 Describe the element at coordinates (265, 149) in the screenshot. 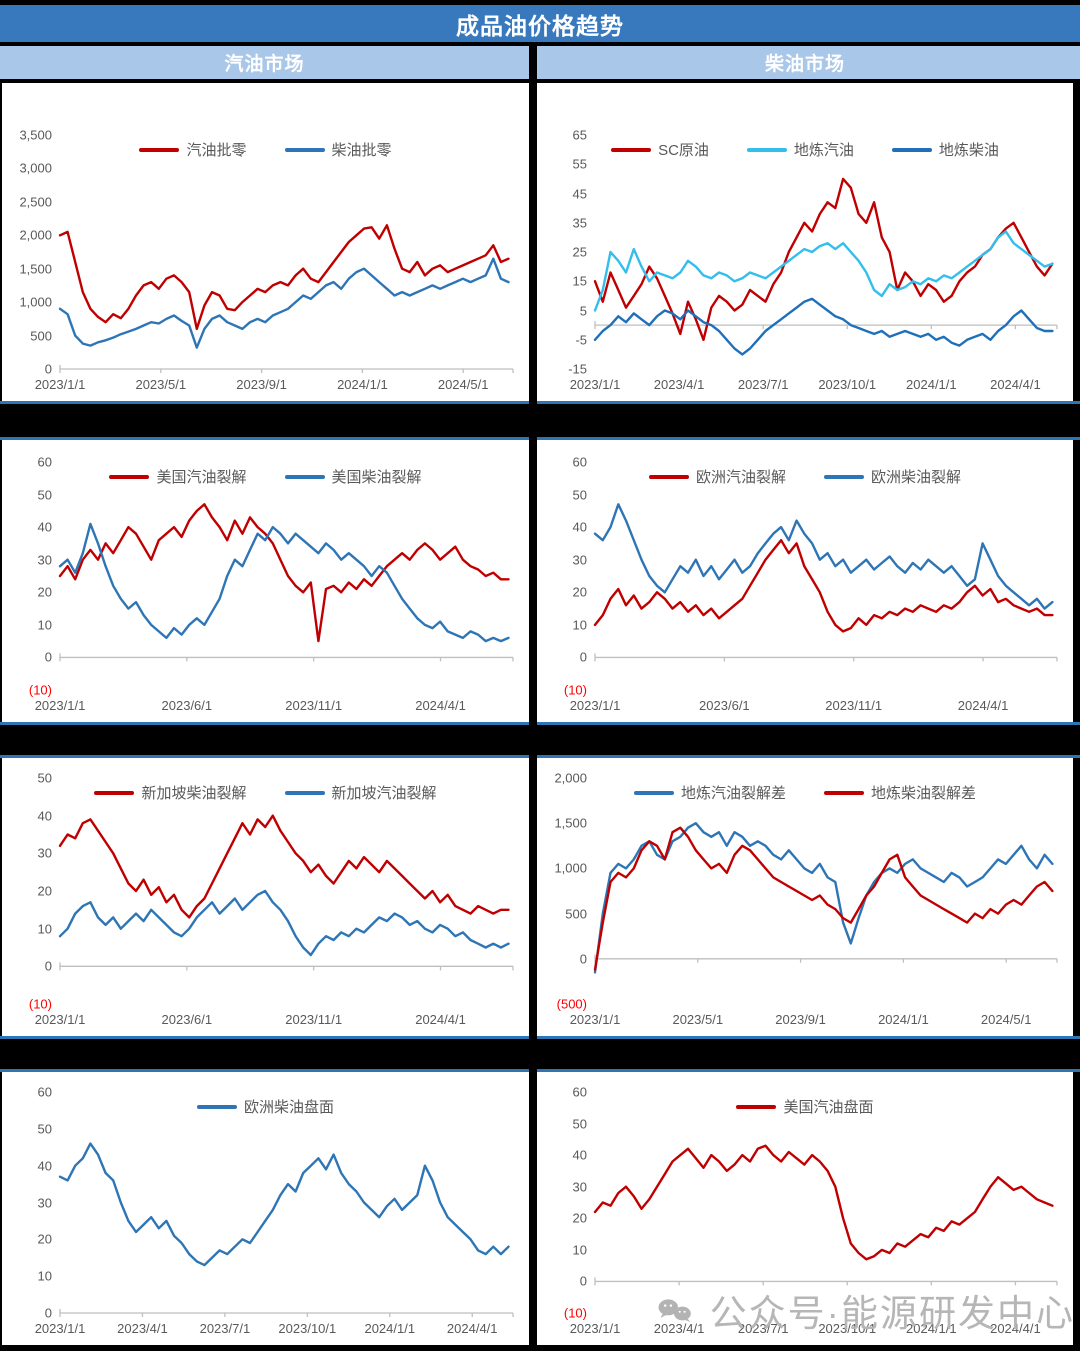

I see `chart-legend: 汽油批零 柴油批零` at that location.